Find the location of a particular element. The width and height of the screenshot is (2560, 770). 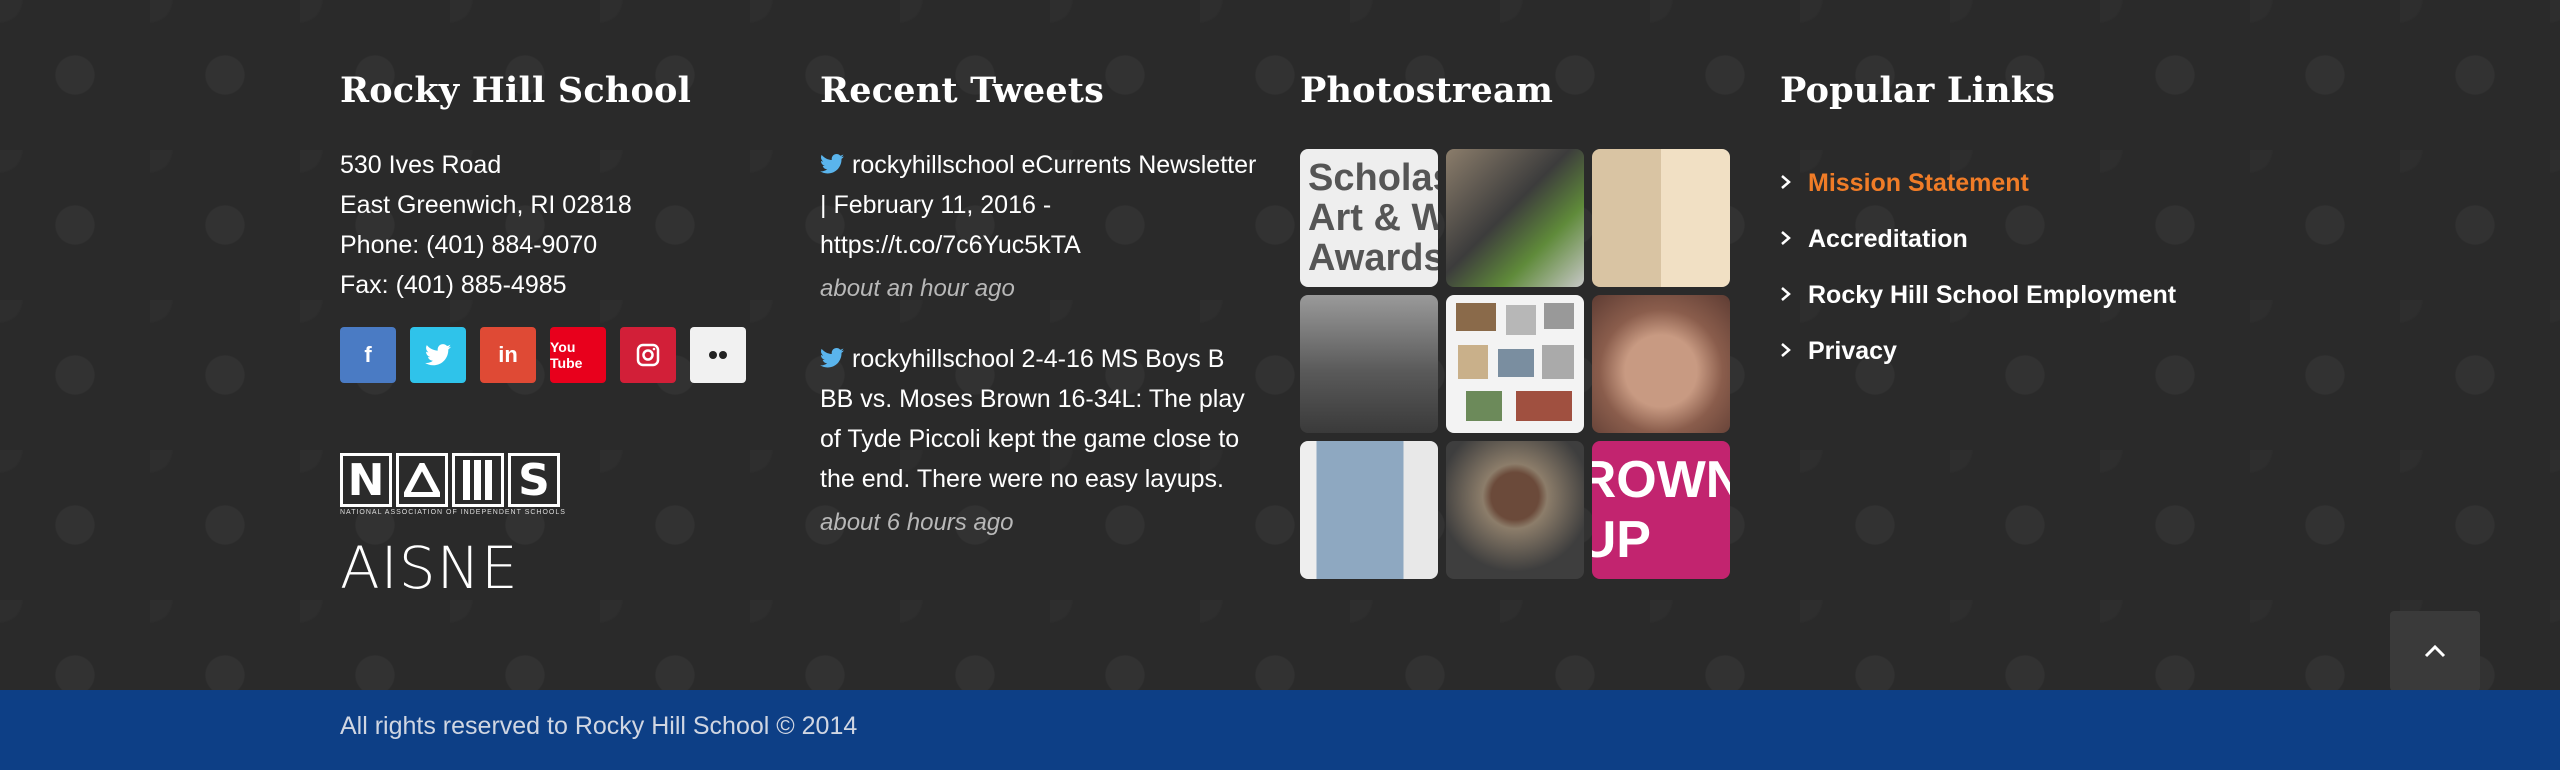

link-label: Mission Statement is located at coordinates (1918, 183).